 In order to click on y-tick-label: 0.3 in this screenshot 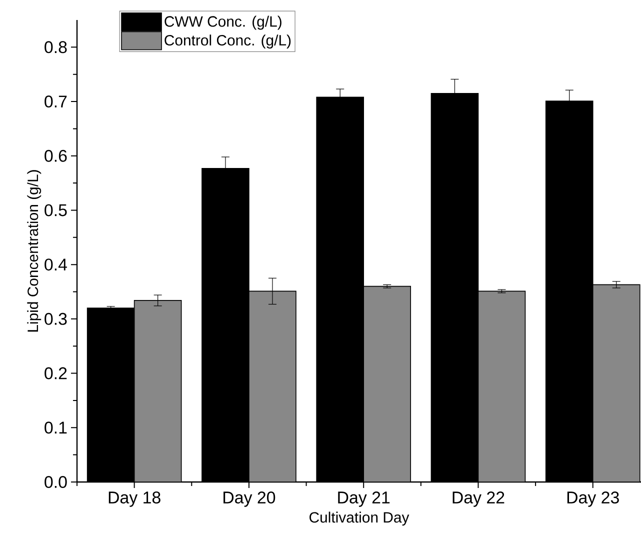, I will do `click(55, 318)`.